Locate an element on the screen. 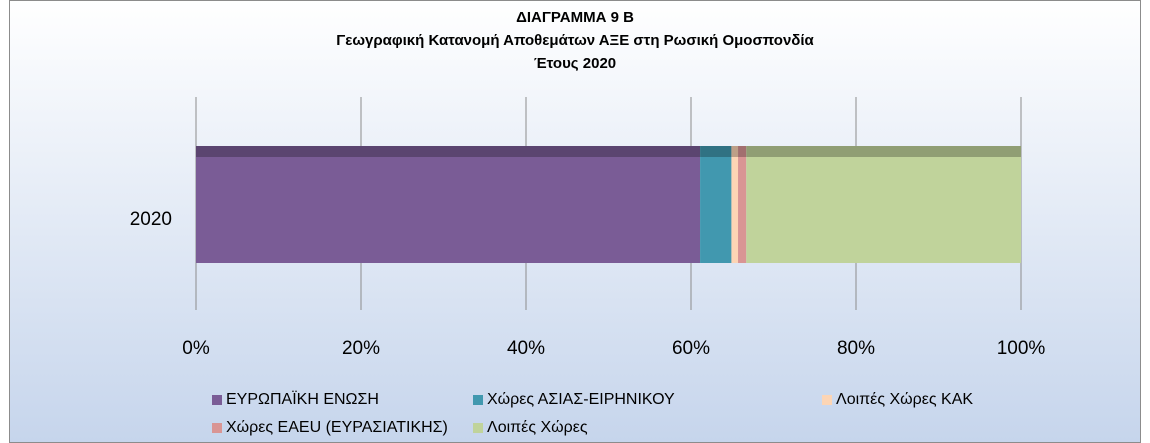  legend-label: Λοιπές Χώρες is located at coordinates (537, 427).